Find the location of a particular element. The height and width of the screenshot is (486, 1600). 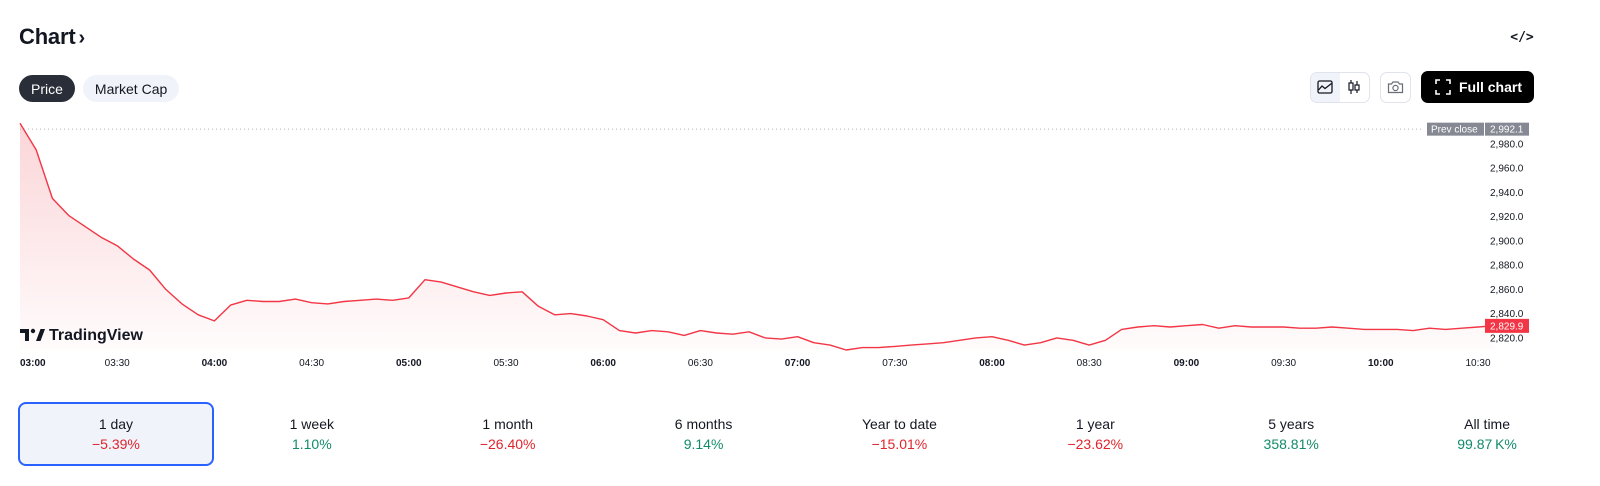

x-axis-tick: 08:00 is located at coordinates (992, 363).